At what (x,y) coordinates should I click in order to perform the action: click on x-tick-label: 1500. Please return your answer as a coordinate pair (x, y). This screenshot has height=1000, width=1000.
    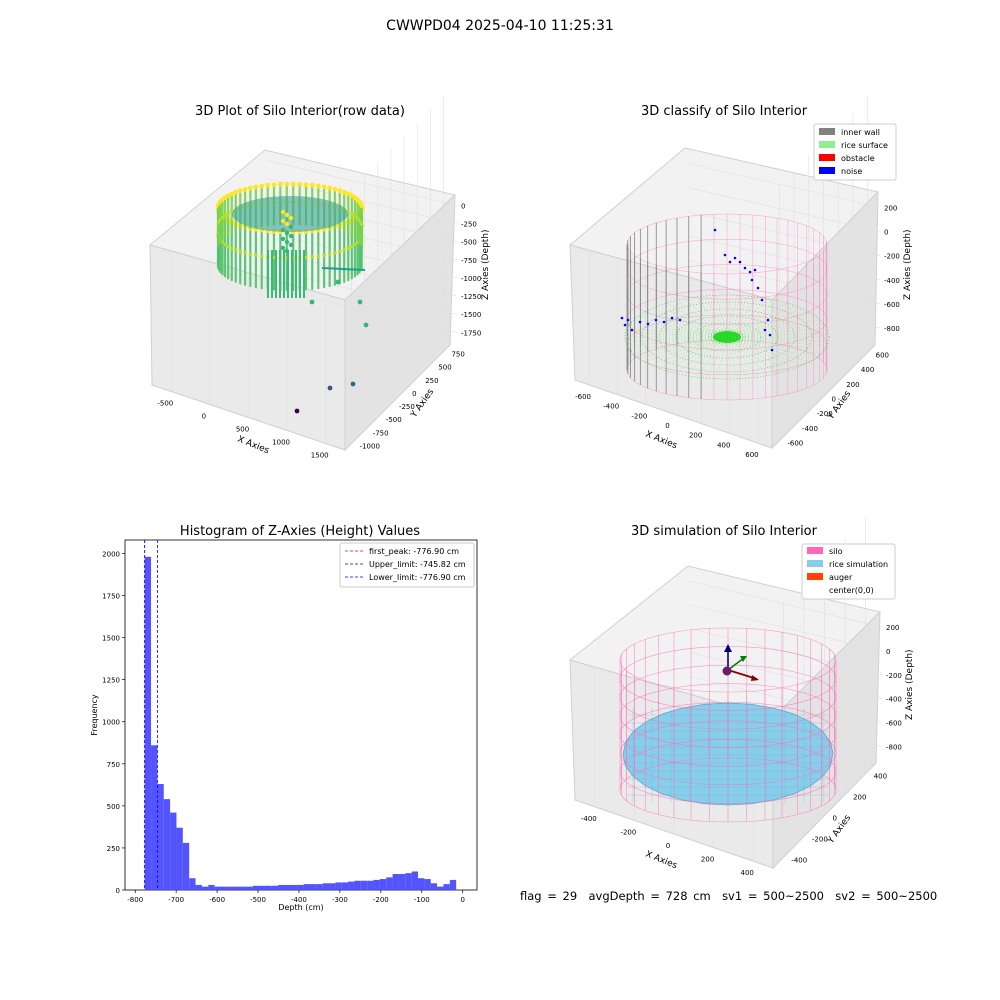
    Looking at the image, I should click on (320, 456).